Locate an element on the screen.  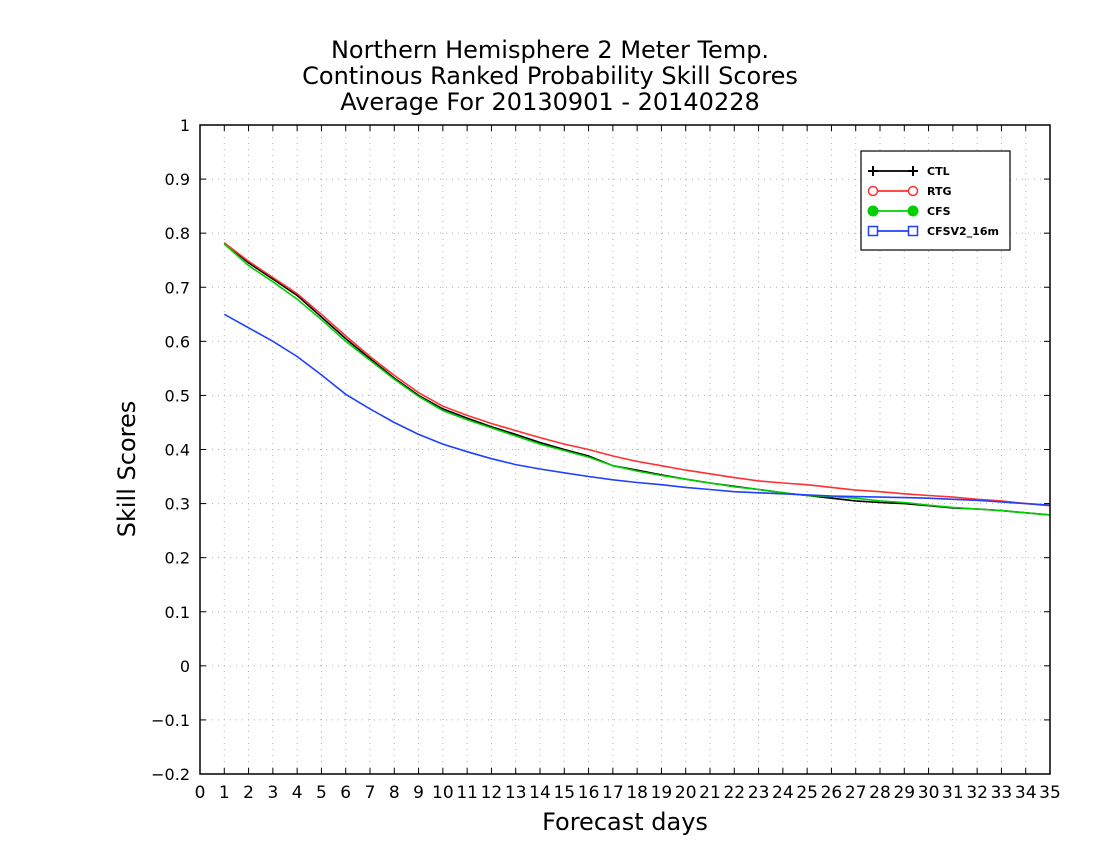
x-tick-label: 31 is located at coordinates (953, 793).